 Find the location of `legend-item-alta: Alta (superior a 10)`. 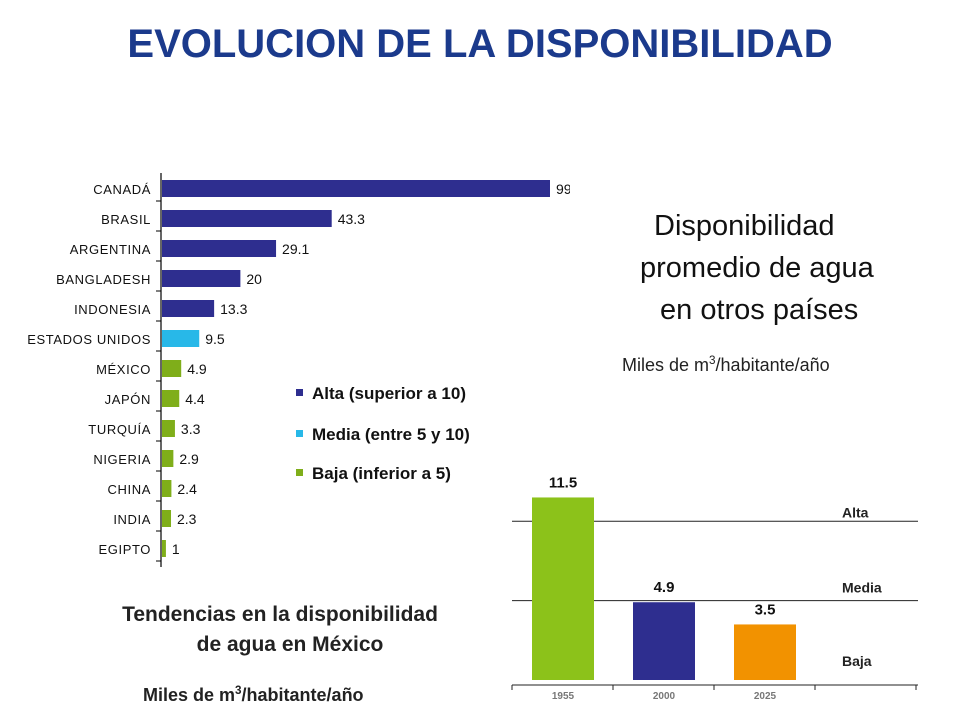

legend-item-alta: Alta (superior a 10) is located at coordinates (381, 394).